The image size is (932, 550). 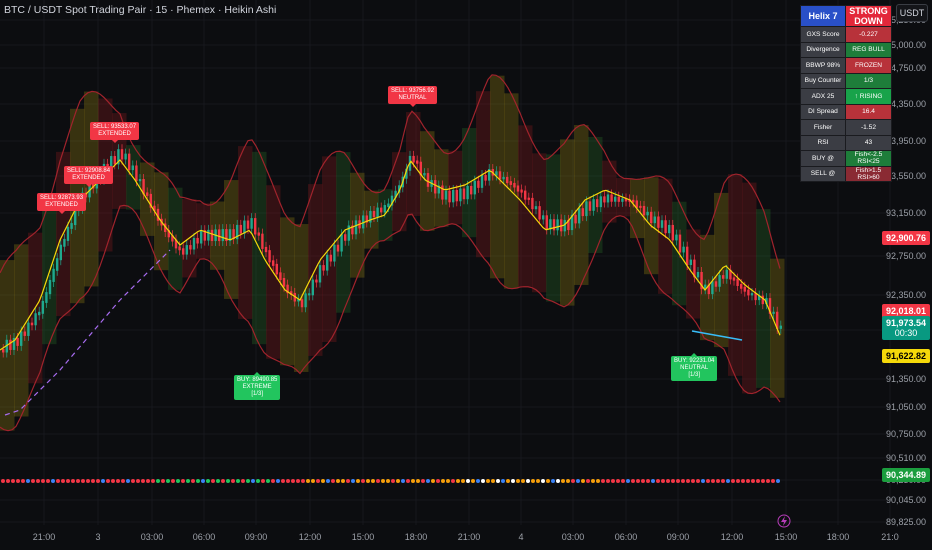 I want to click on panel-value: 1/3, so click(x=868, y=80).